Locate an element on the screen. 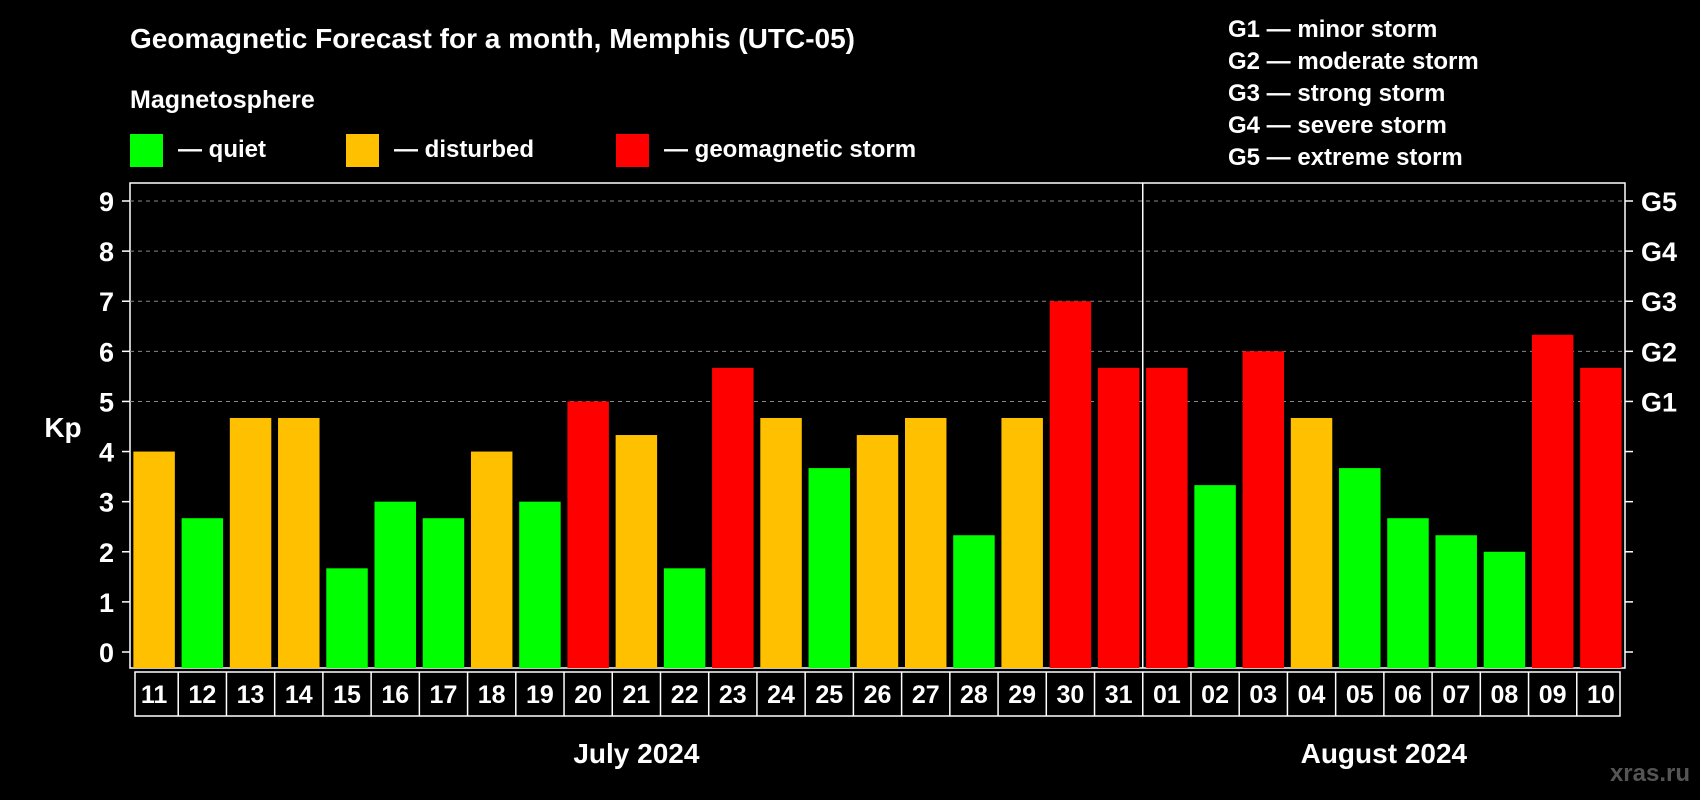 This screenshot has height=800, width=1700. date-label: 03 is located at coordinates (1263, 695).